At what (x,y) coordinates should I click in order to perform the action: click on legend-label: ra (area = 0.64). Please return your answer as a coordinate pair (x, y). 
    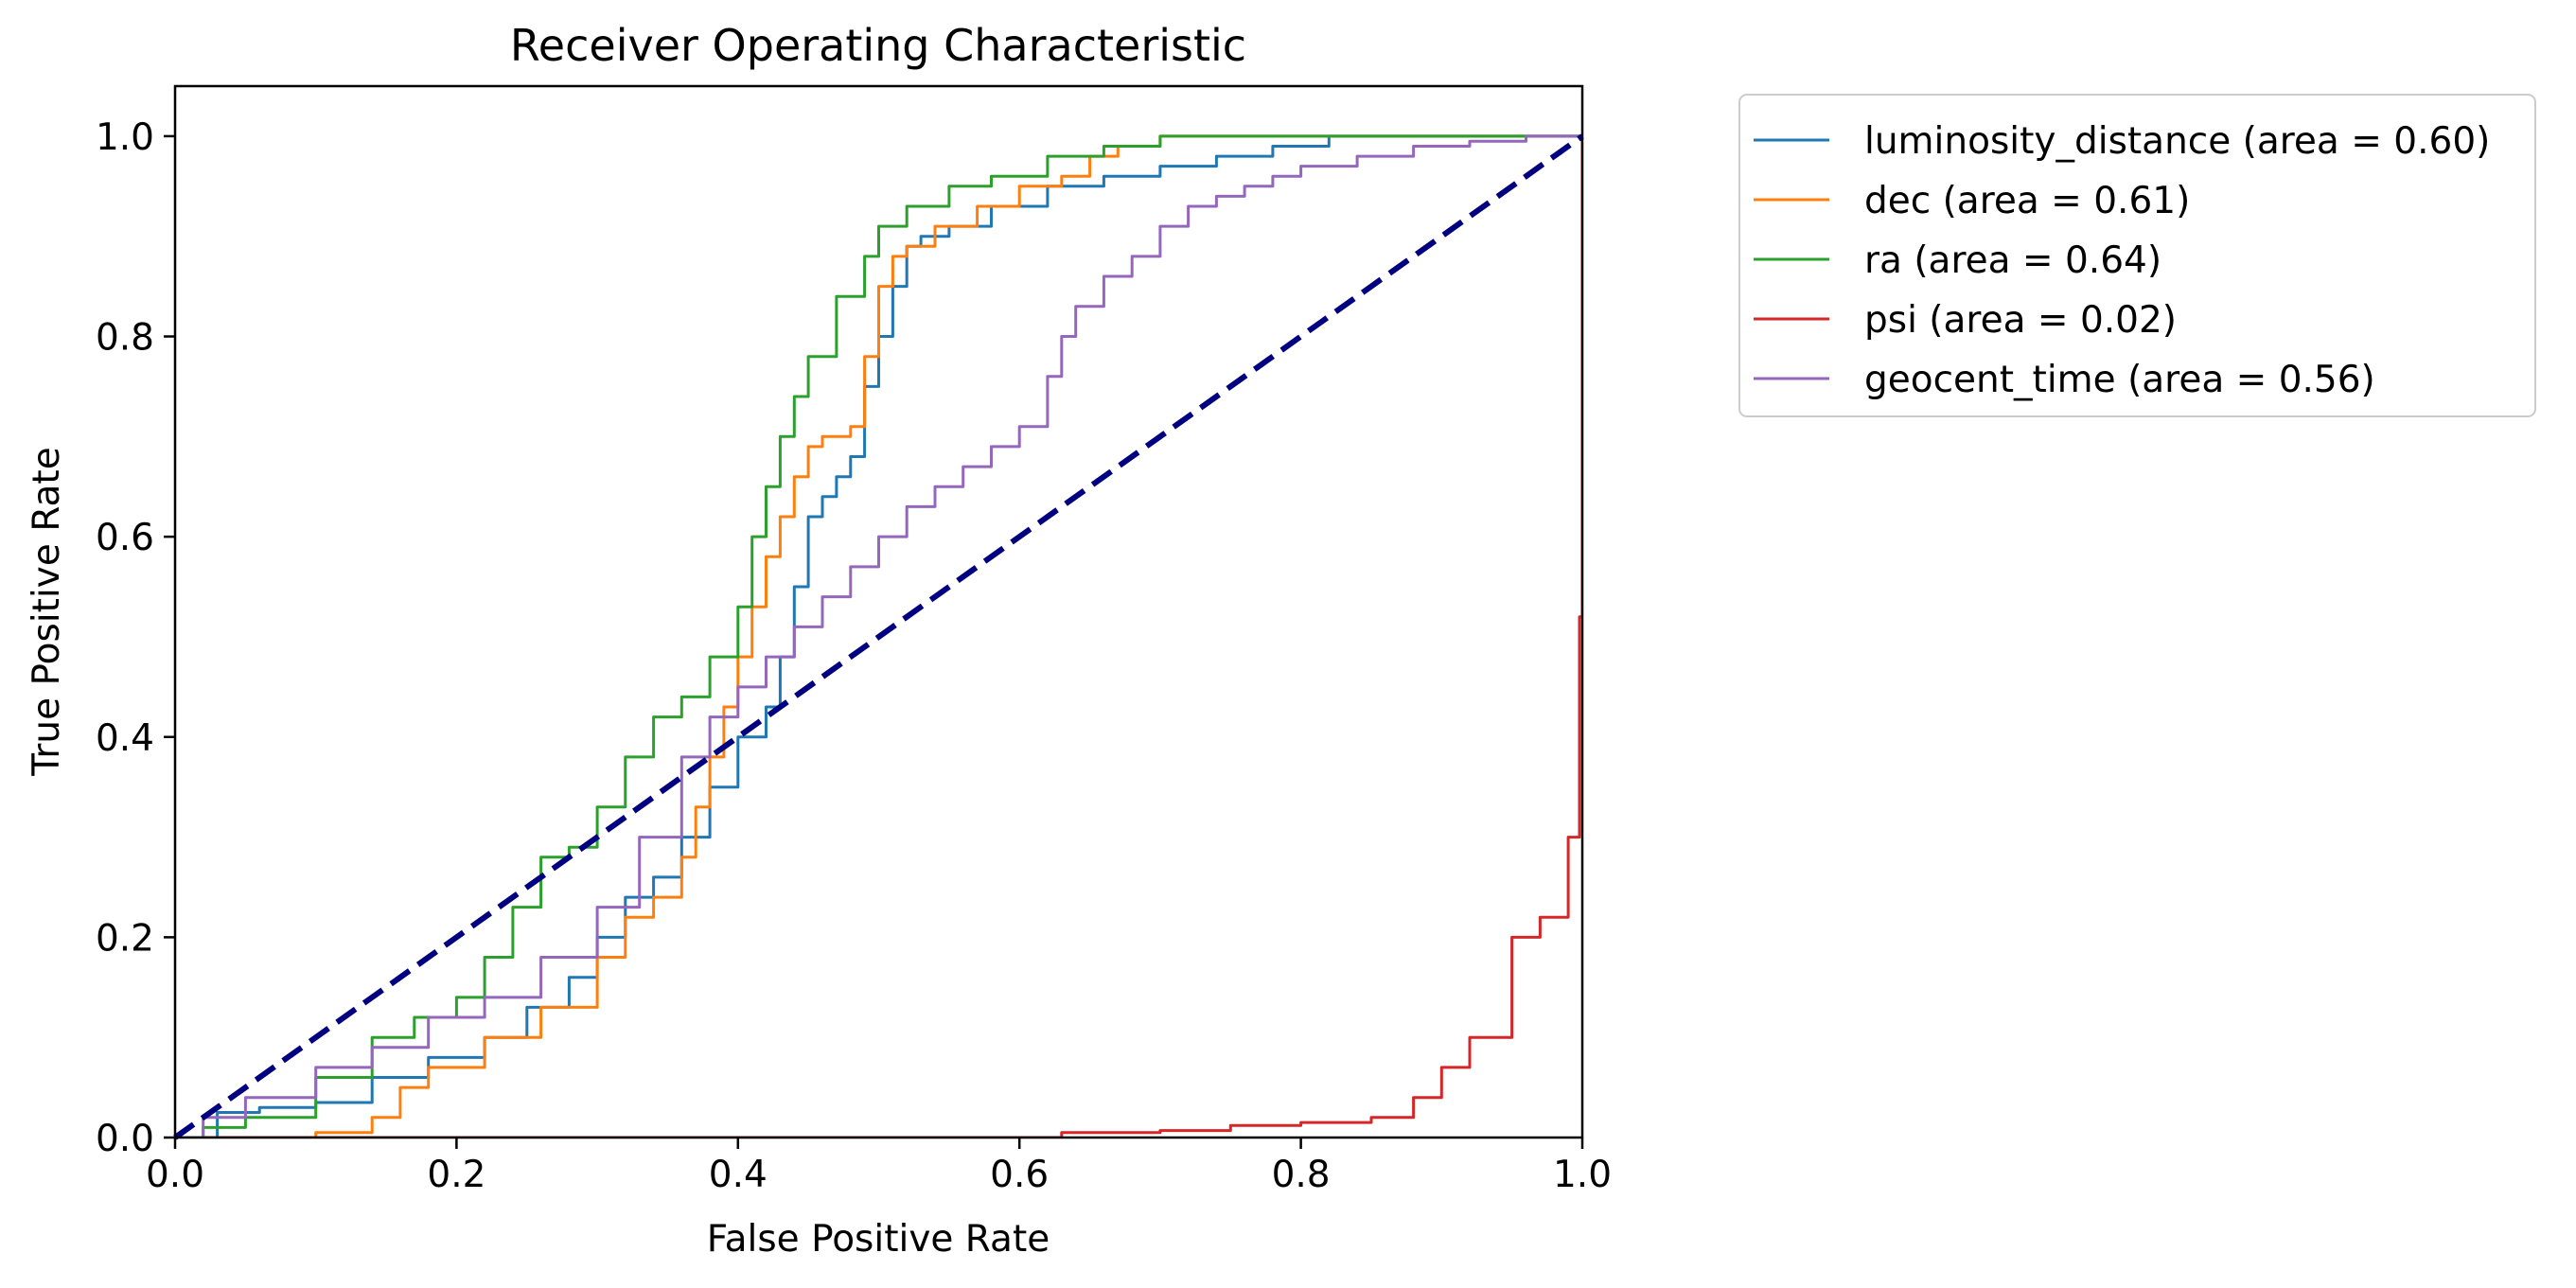
    Looking at the image, I should click on (2012, 260).